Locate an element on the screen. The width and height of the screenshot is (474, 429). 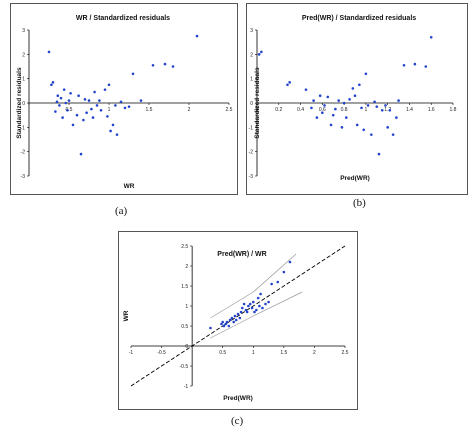
chart-a-ytick-label: 0 is located at coordinates (23, 104).